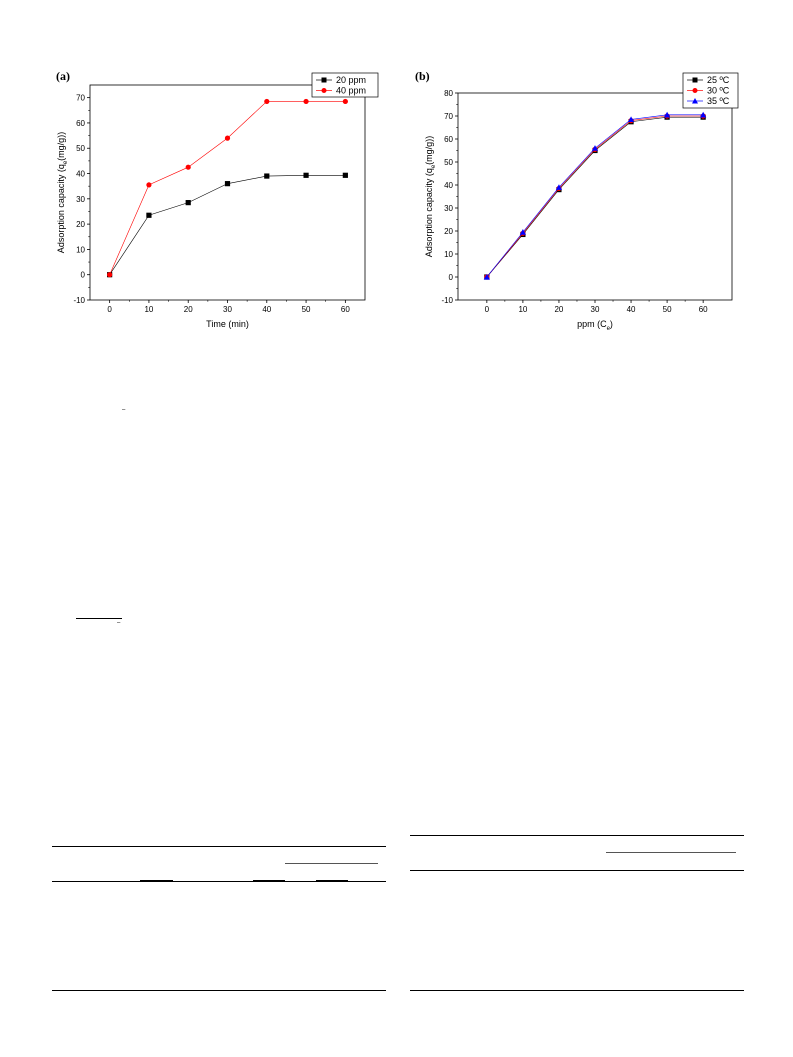  What do you see at coordinates (351, 80) in the screenshot?
I see `legend-label: 20 ppm` at bounding box center [351, 80].